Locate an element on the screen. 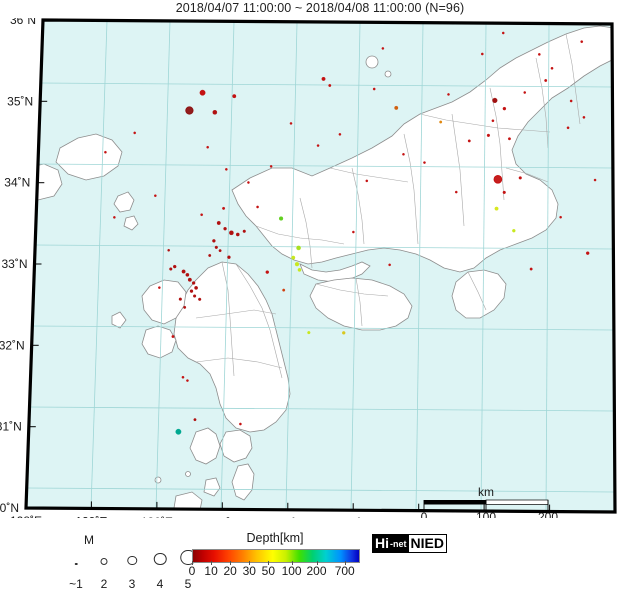 The width and height of the screenshot is (640, 591). latitude-label: 30˚N is located at coordinates (9, 508).